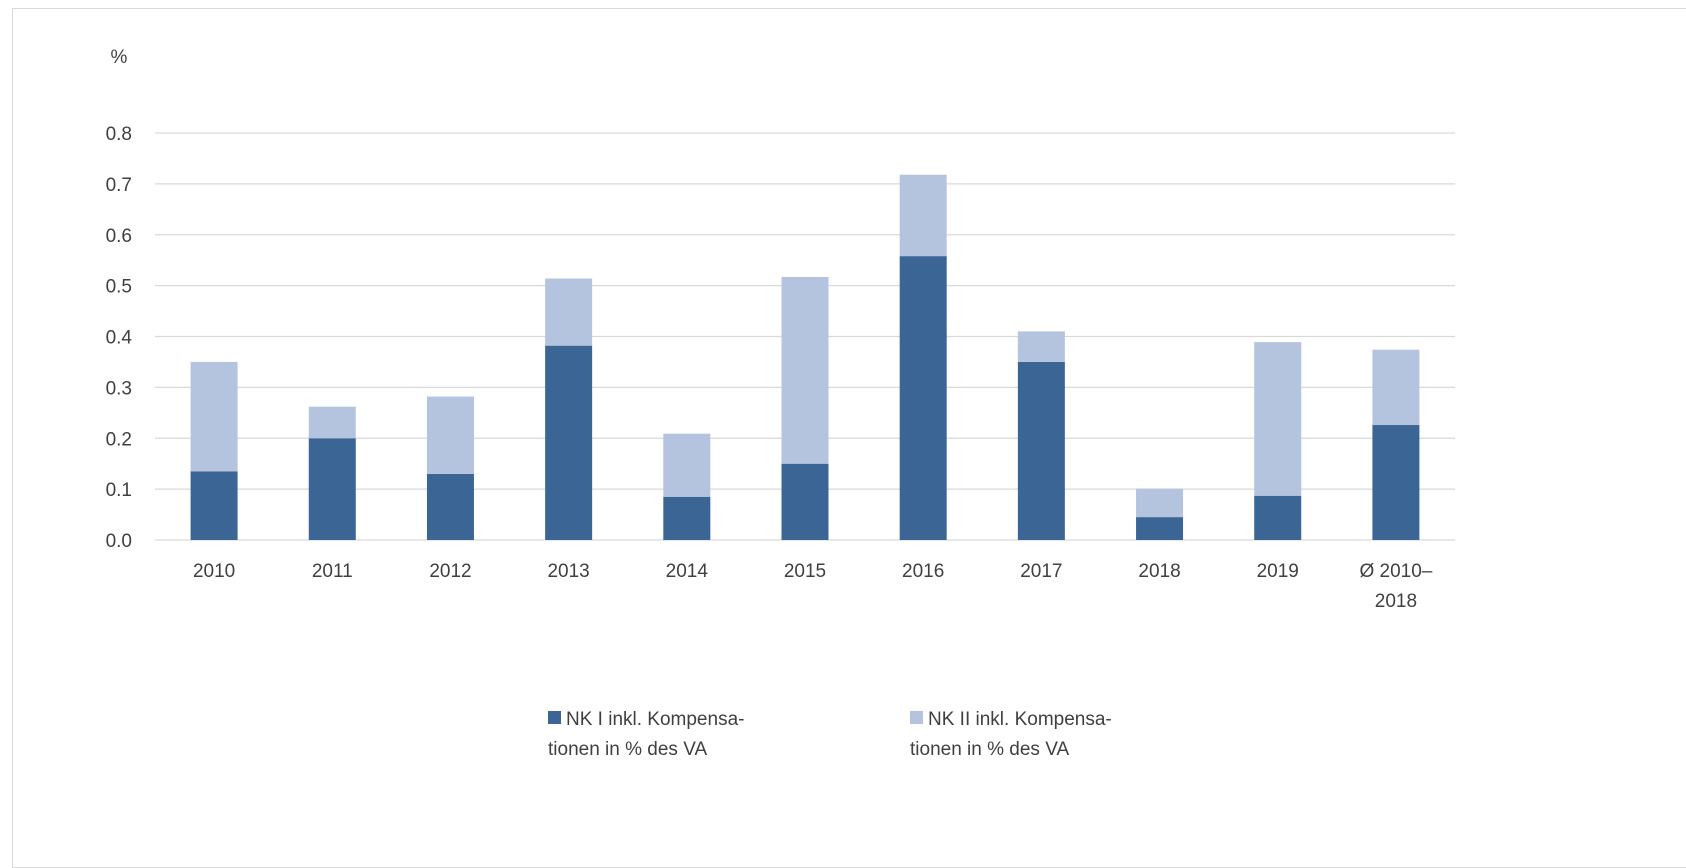 The height and width of the screenshot is (868, 1686). What do you see at coordinates (1041, 571) in the screenshot?
I see `x-tick-label: 2017` at bounding box center [1041, 571].